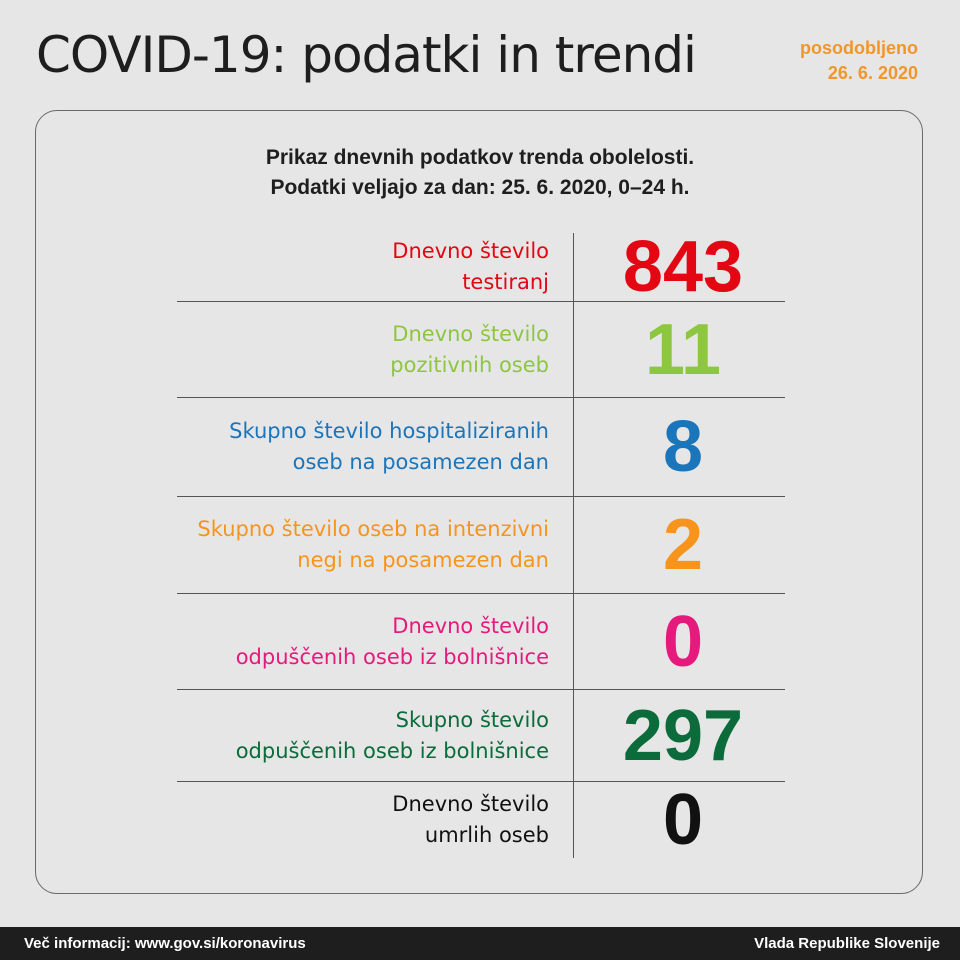 This screenshot has height=960, width=960. What do you see at coordinates (683, 545) in the screenshot?
I see `stat-value: 2` at bounding box center [683, 545].